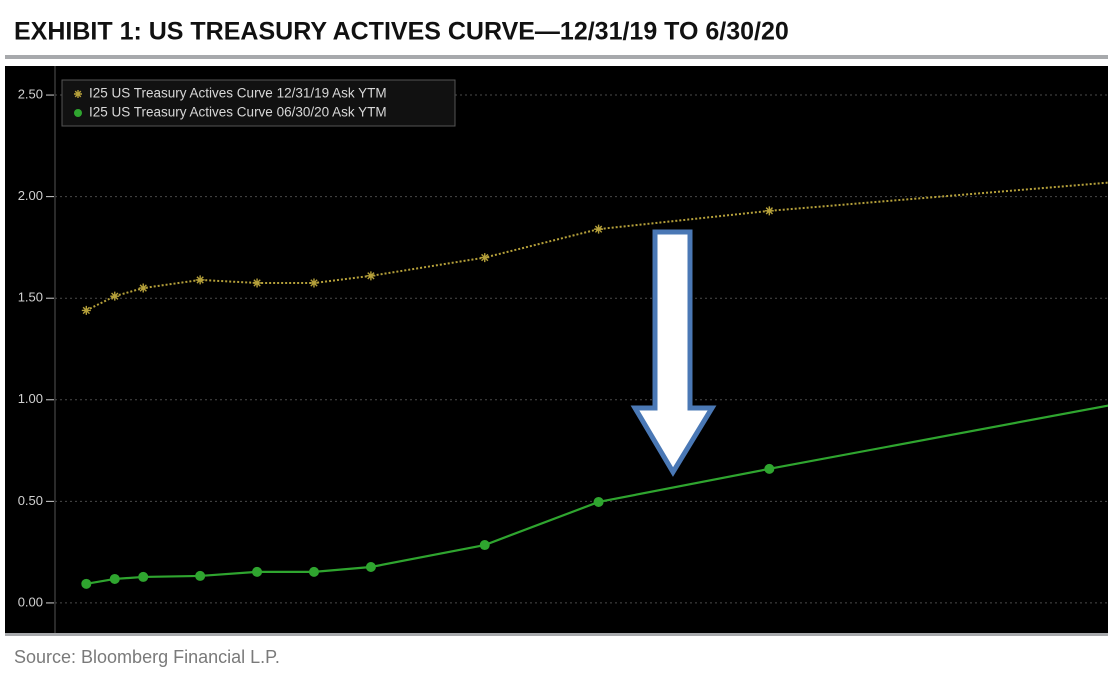 The image size is (1118, 678). I want to click on source-note: Source: Bloomberg Financial L.P., so click(147, 657).